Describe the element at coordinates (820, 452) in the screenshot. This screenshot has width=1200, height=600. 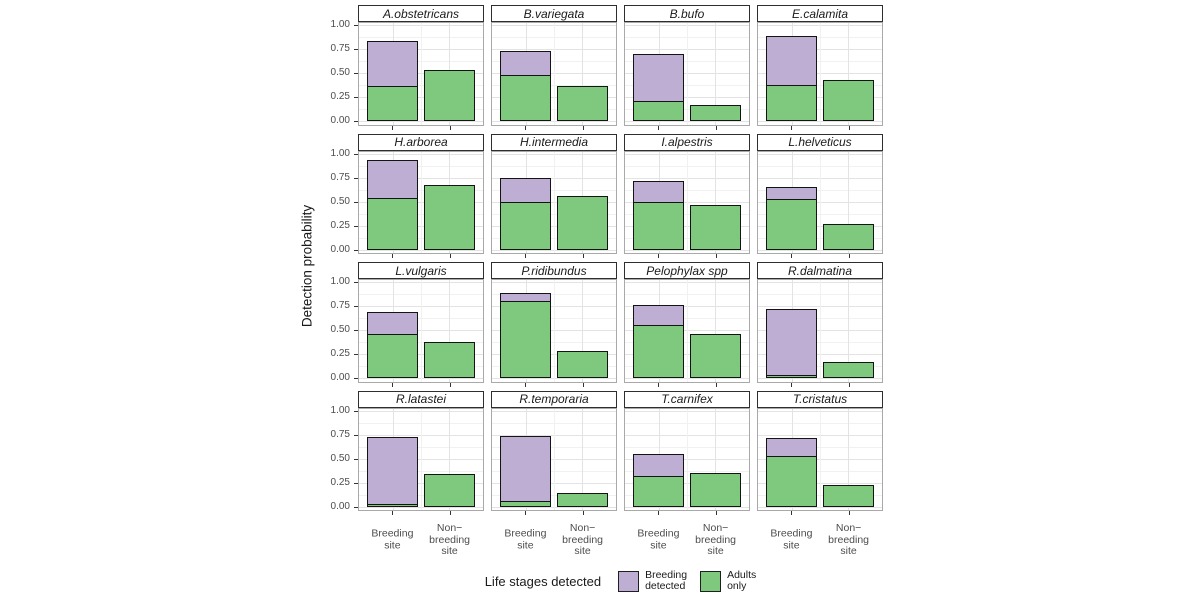
I see `facet-t-cristatus: T.cristatus` at that location.